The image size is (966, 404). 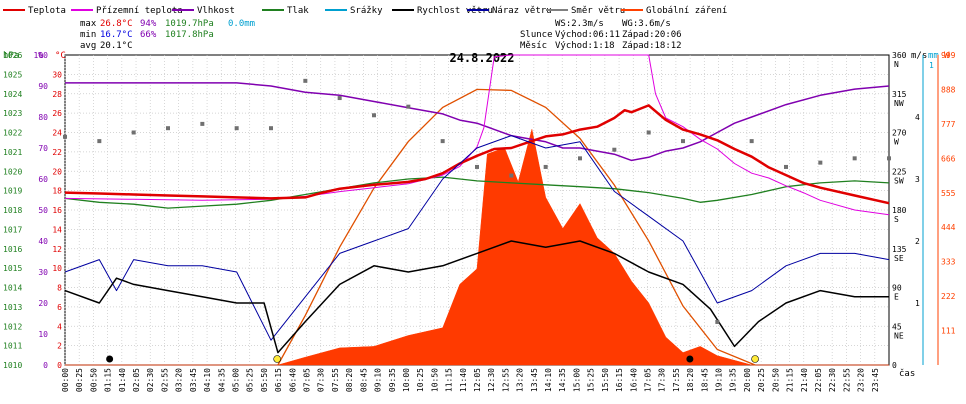 What do you see at coordinates (335, 380) in the screenshot?
I see `time-tick: 07:55` at bounding box center [335, 380].